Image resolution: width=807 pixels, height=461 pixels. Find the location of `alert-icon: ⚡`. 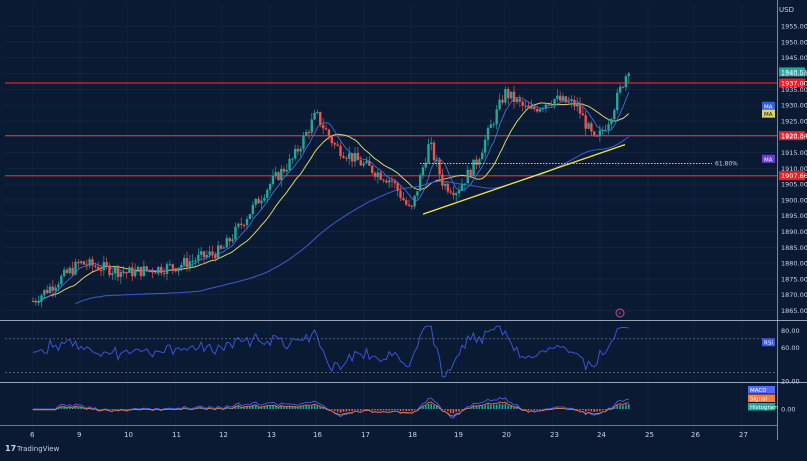

alert-icon: ⚡ is located at coordinates (620, 313).